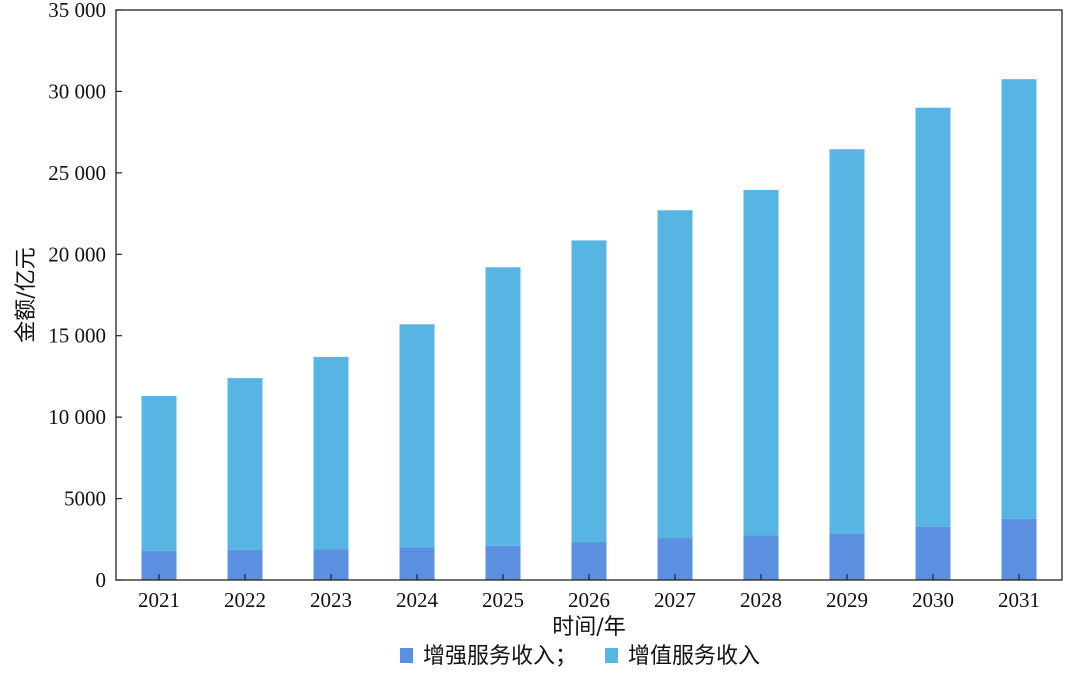  Describe the element at coordinates (77, 11) in the screenshot. I see `y-tick-label: 35 000` at that location.